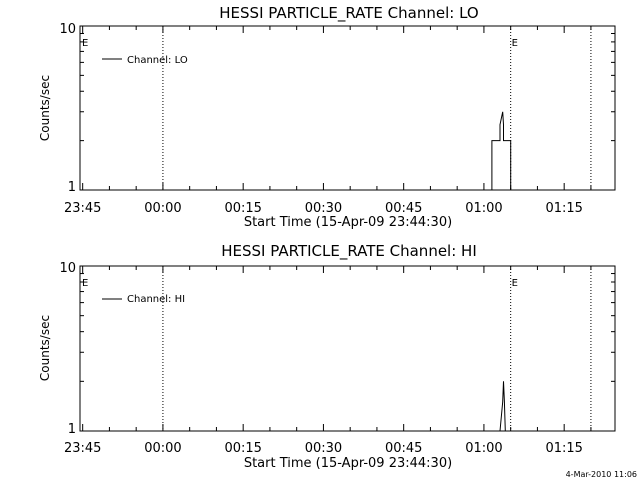 The width and height of the screenshot is (640, 480). Describe the element at coordinates (601, 474) in the screenshot. I see `footer-timestamp: 4-Mar-2010 11:06` at that location.